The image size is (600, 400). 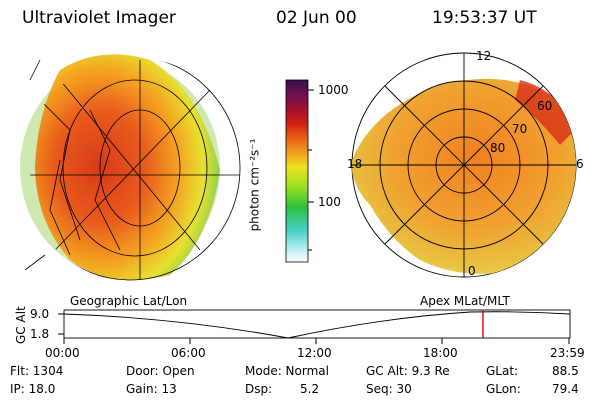 I want to click on colorbar, so click(x=299, y=171).